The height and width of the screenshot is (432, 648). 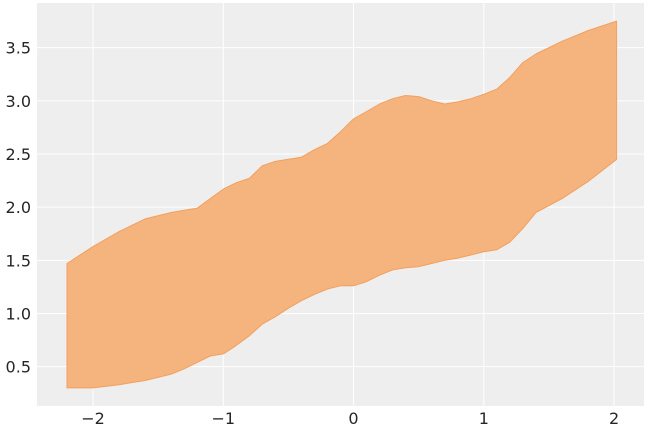 What do you see at coordinates (223, 418) in the screenshot?
I see `x-tick-label: −1` at bounding box center [223, 418].